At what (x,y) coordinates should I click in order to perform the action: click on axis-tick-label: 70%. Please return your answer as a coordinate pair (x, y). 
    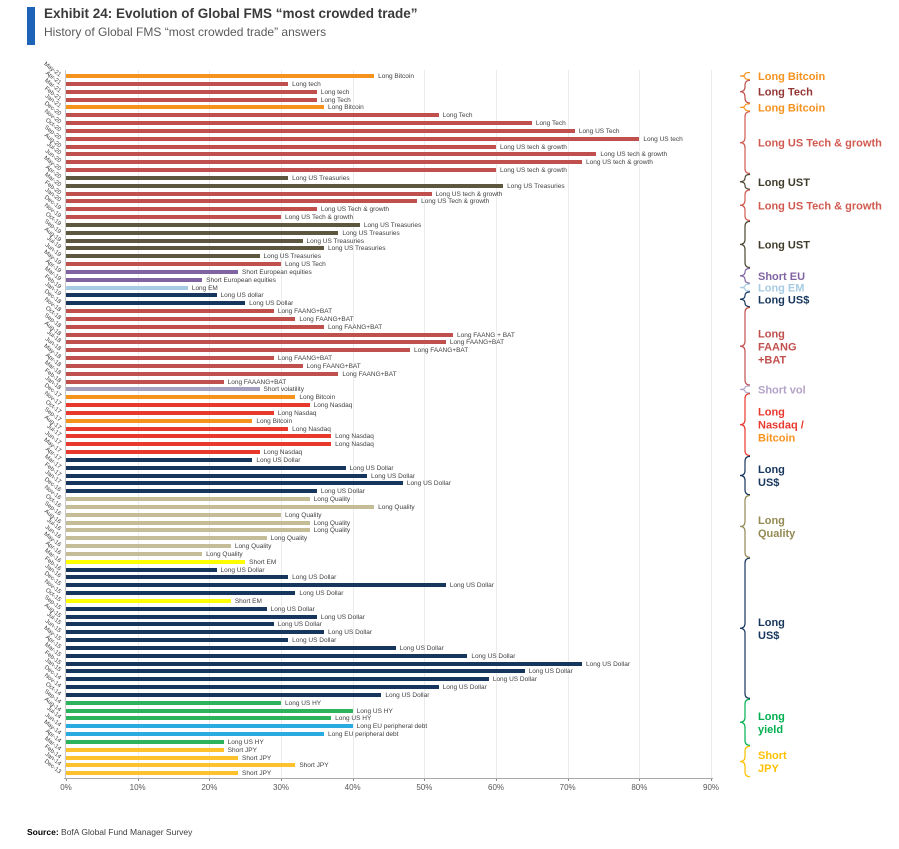
    Looking at the image, I should click on (567, 787).